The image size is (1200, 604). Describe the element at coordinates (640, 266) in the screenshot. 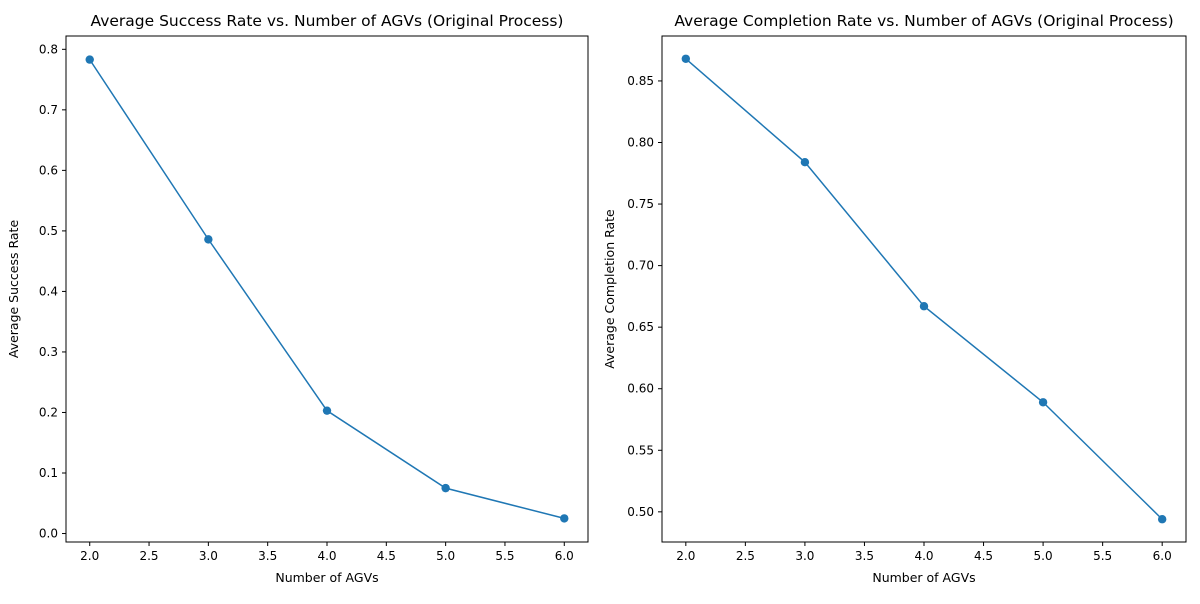

I see `y-tick-label: 0.70` at that location.